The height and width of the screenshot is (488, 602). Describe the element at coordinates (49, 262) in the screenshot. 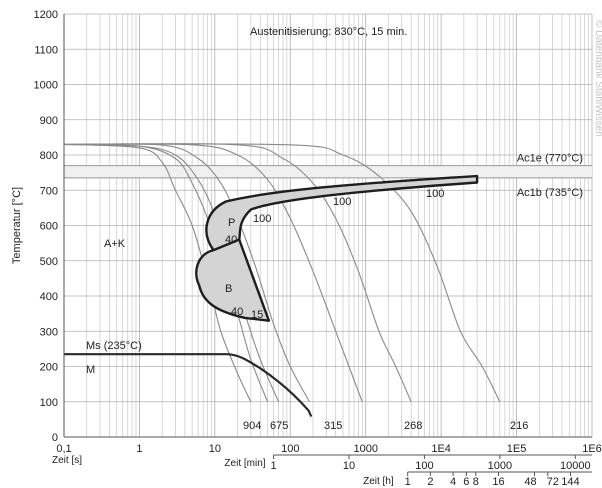

I see `y-tick-label: 500` at that location.